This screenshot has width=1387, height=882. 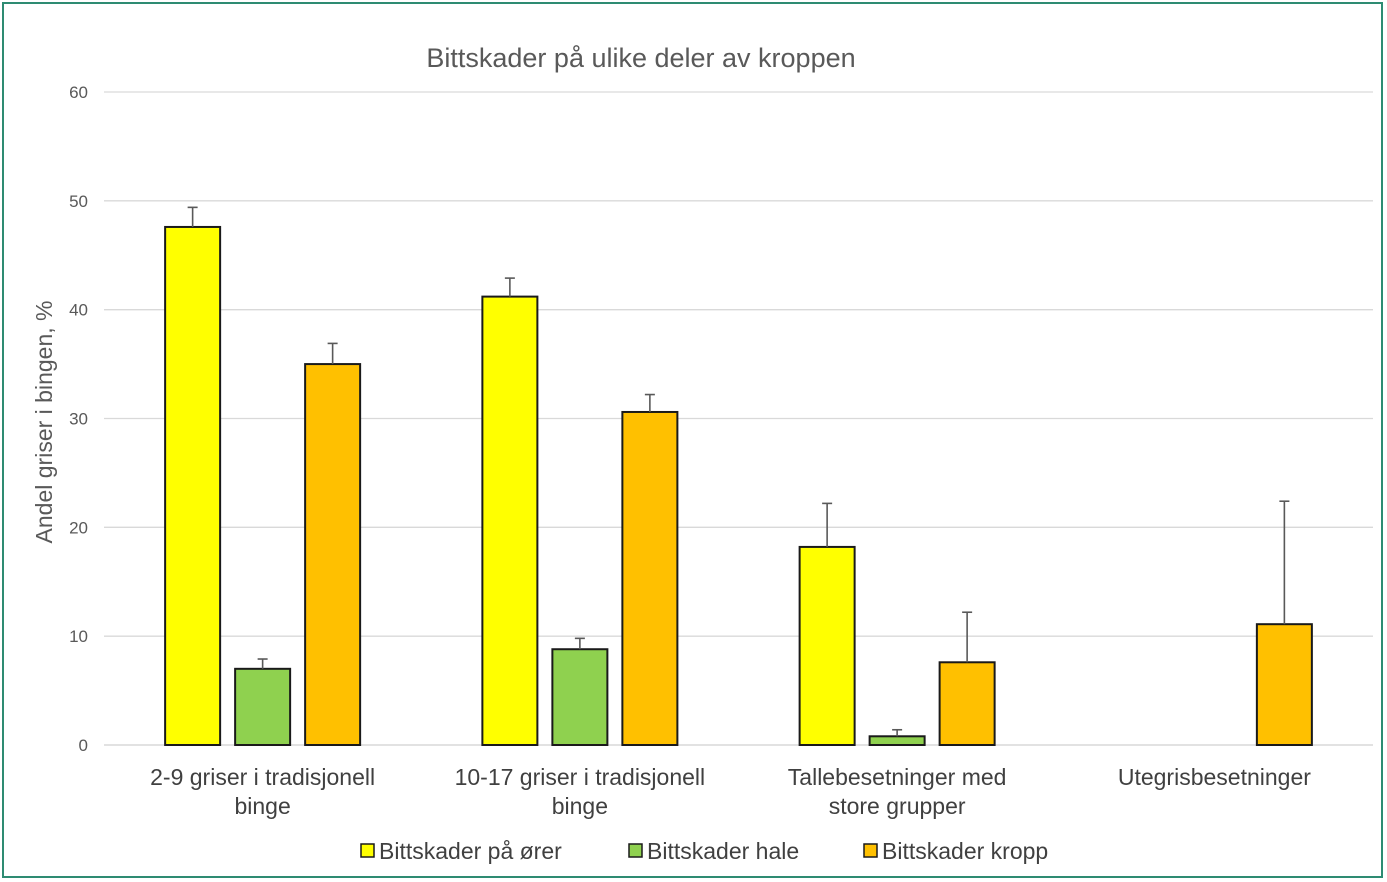 I want to click on y-tick-label: 0, so click(x=83, y=745).